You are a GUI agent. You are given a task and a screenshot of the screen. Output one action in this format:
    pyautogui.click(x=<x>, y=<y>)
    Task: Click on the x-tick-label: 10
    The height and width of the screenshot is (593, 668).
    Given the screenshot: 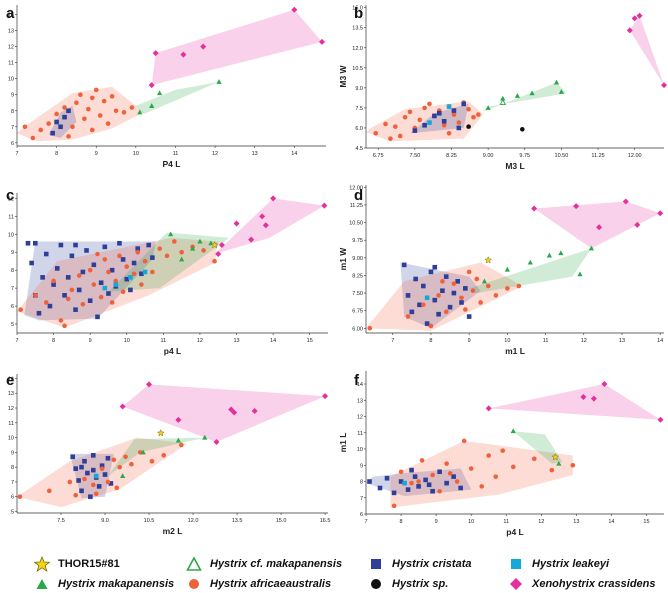 What is the action you would take?
    pyautogui.click(x=507, y=341)
    